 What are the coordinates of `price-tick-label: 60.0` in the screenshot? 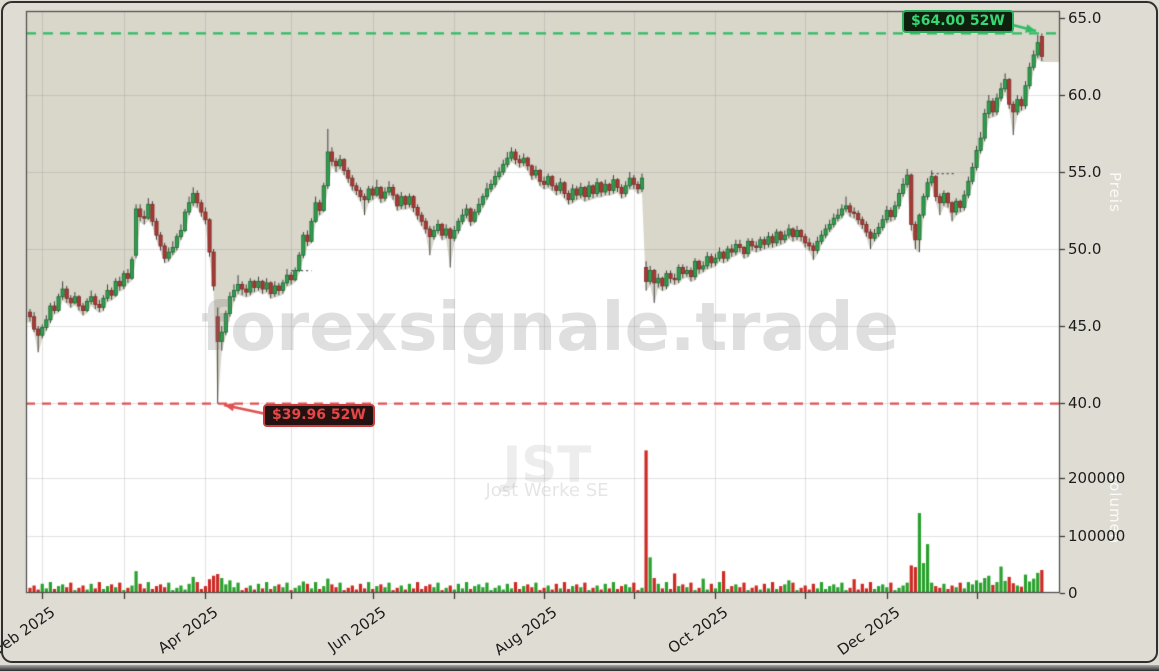 It's located at (1085, 95).